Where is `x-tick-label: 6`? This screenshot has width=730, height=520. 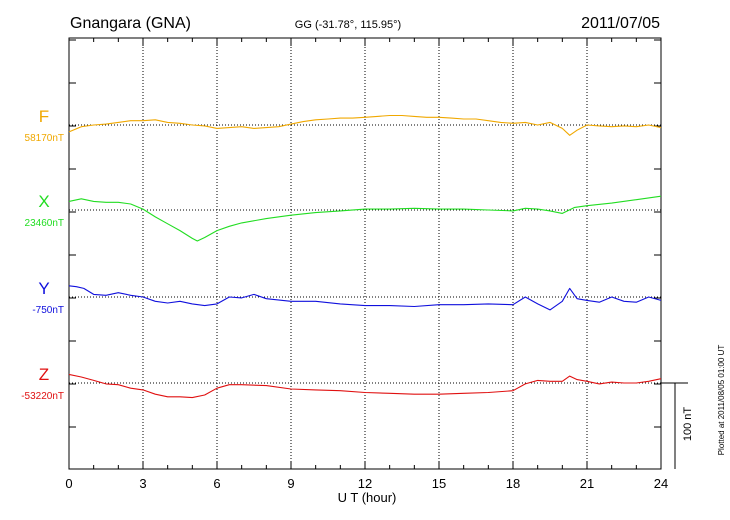 x-tick-label: 6 is located at coordinates (216, 483).